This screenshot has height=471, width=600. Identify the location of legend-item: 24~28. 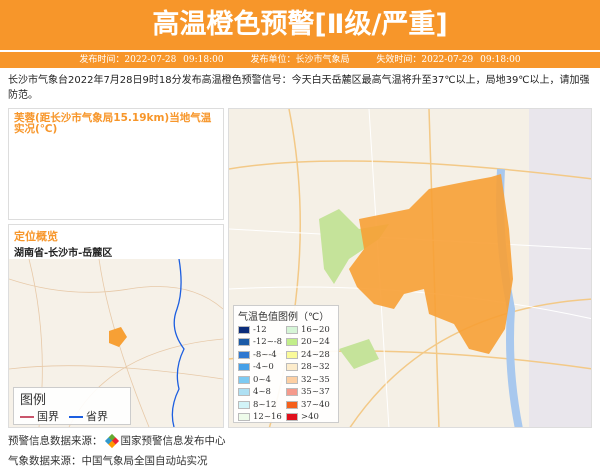
(310, 355).